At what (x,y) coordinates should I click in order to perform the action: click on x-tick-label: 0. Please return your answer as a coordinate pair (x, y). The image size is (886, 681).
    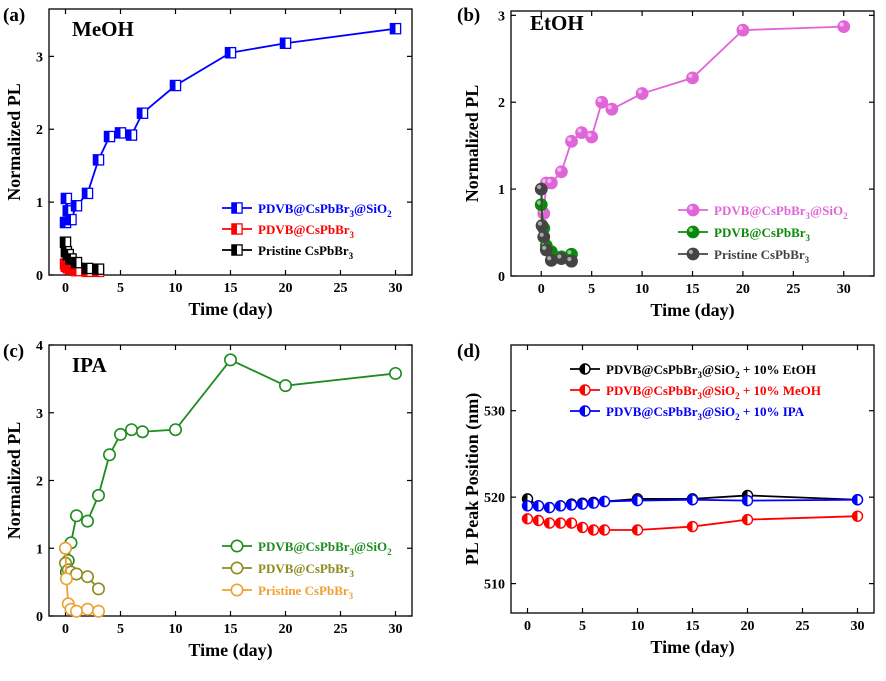
    Looking at the image, I should click on (541, 289).